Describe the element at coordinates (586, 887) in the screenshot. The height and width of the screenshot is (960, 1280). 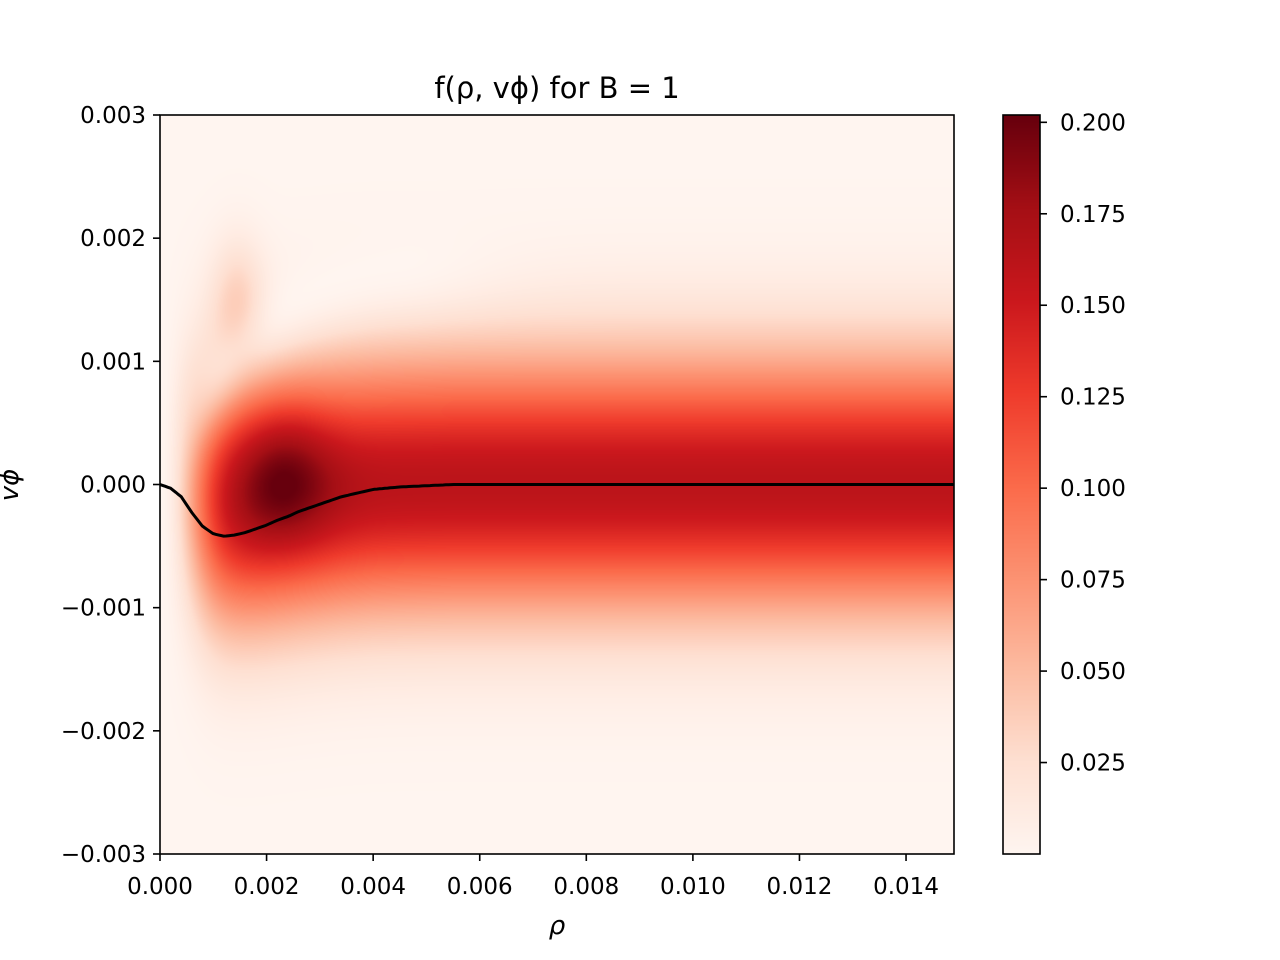
I see `x-tick-label: 0.008` at that location.